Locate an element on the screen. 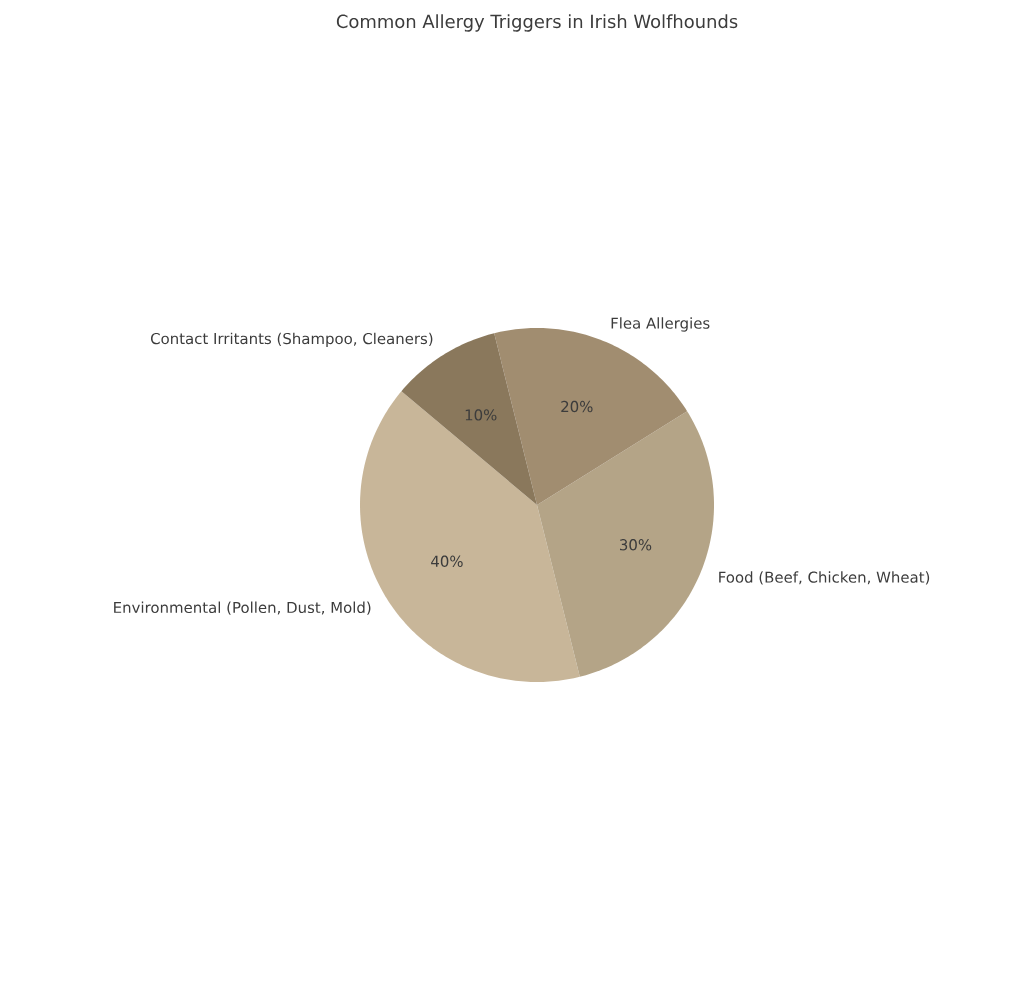 Image resolution: width=1024 pixels, height=982 pixels. slice-label: Contact Irritants (Shampoo, Cleaners) is located at coordinates (291, 340).